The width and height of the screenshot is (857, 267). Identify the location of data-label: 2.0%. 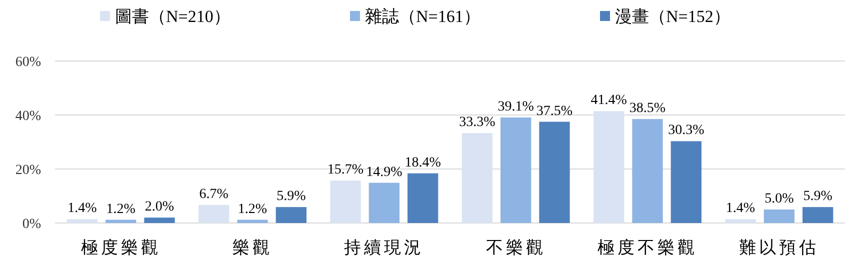
(159, 207).